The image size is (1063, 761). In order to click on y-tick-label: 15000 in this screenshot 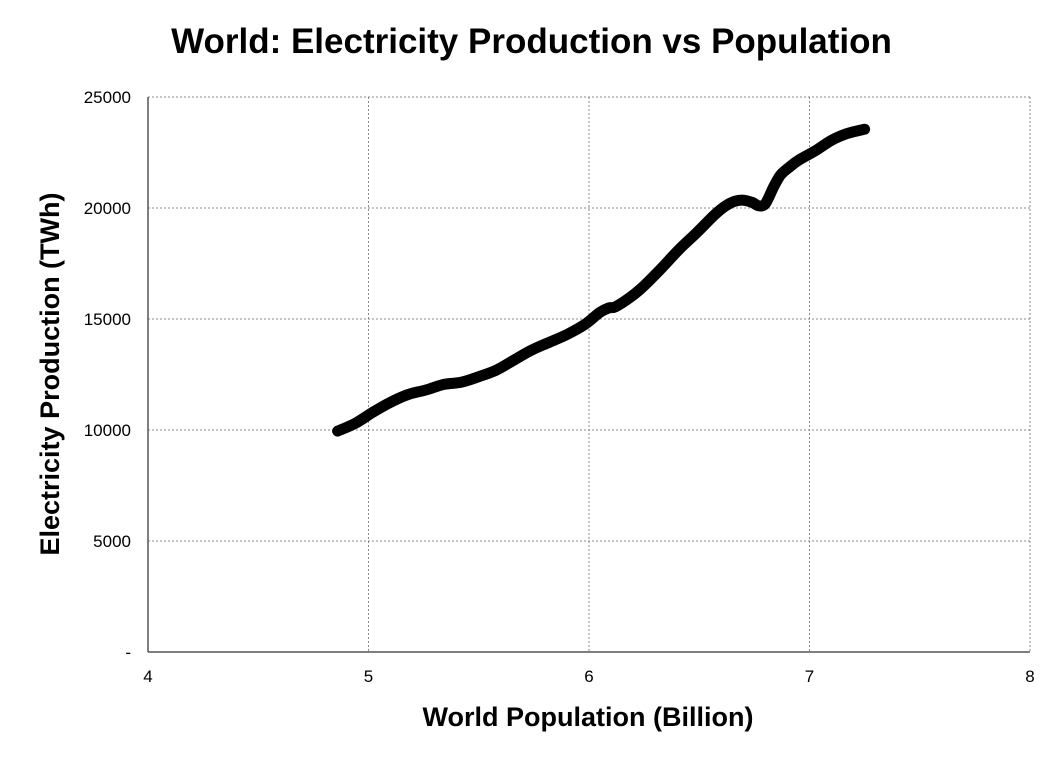, I will do `click(107, 319)`.